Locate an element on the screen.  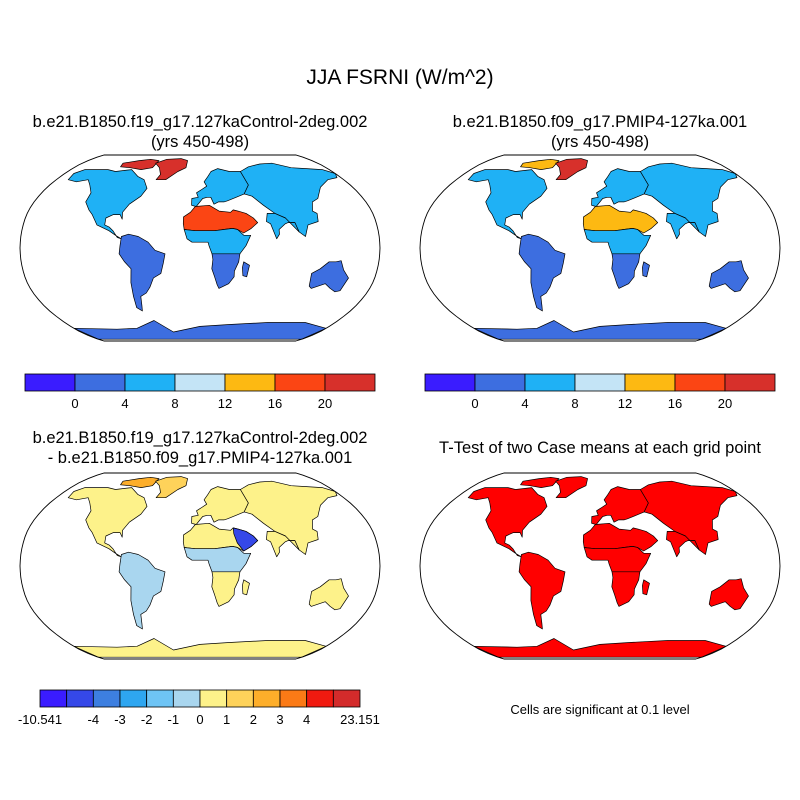
colorbar-2-label-3: 12 is located at coordinates (625, 403).